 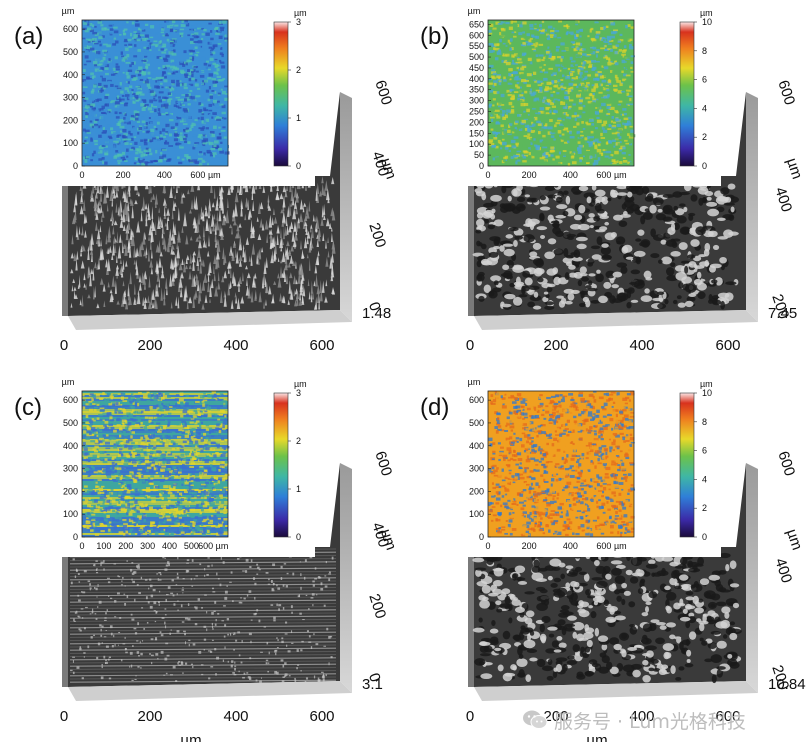 I want to click on panel-label: (d), so click(x=434, y=407).